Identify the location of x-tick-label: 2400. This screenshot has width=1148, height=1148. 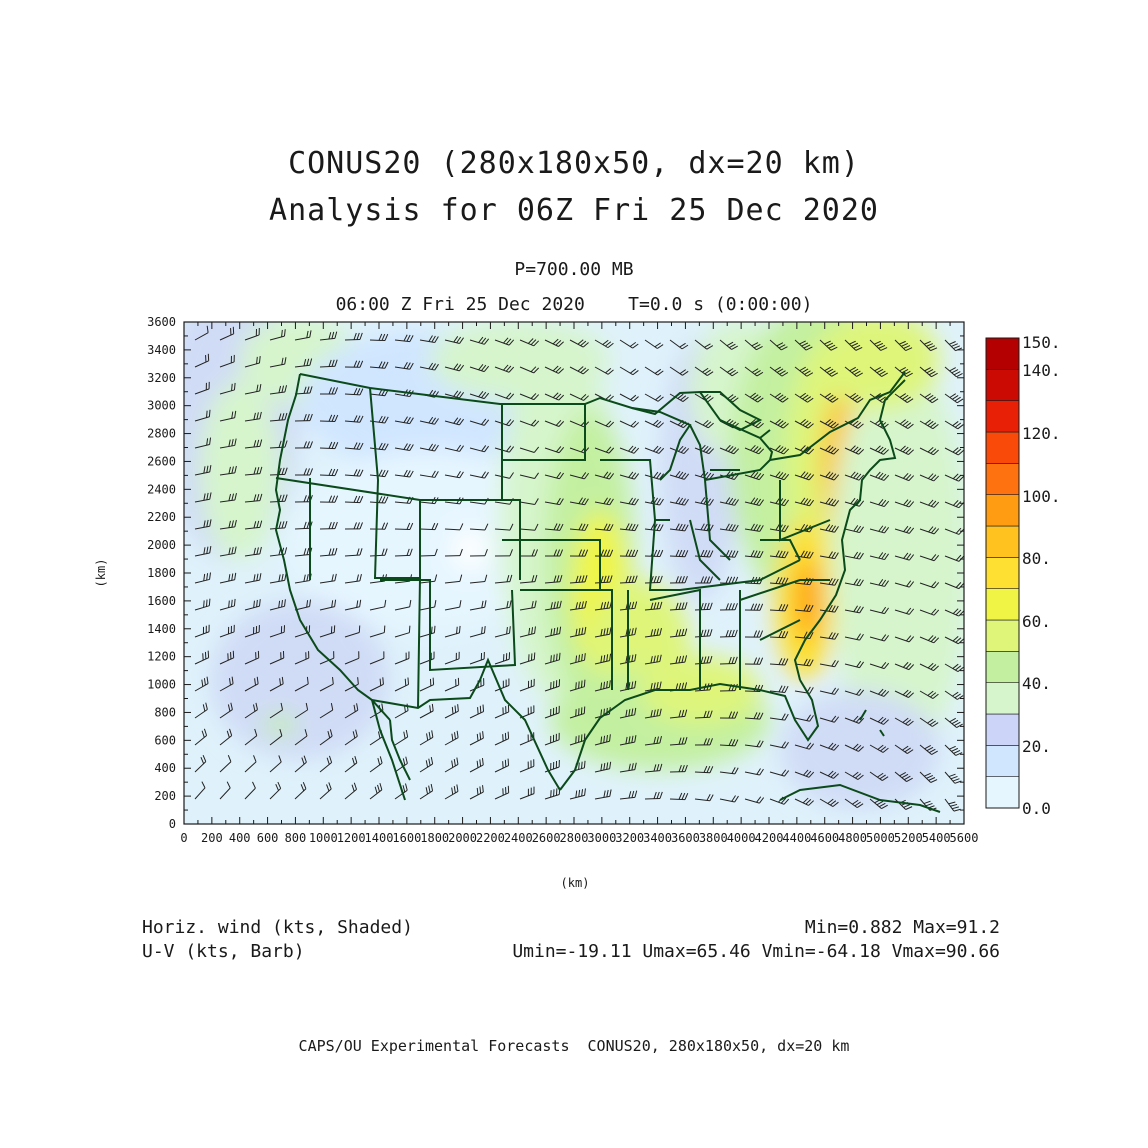
(518, 838).